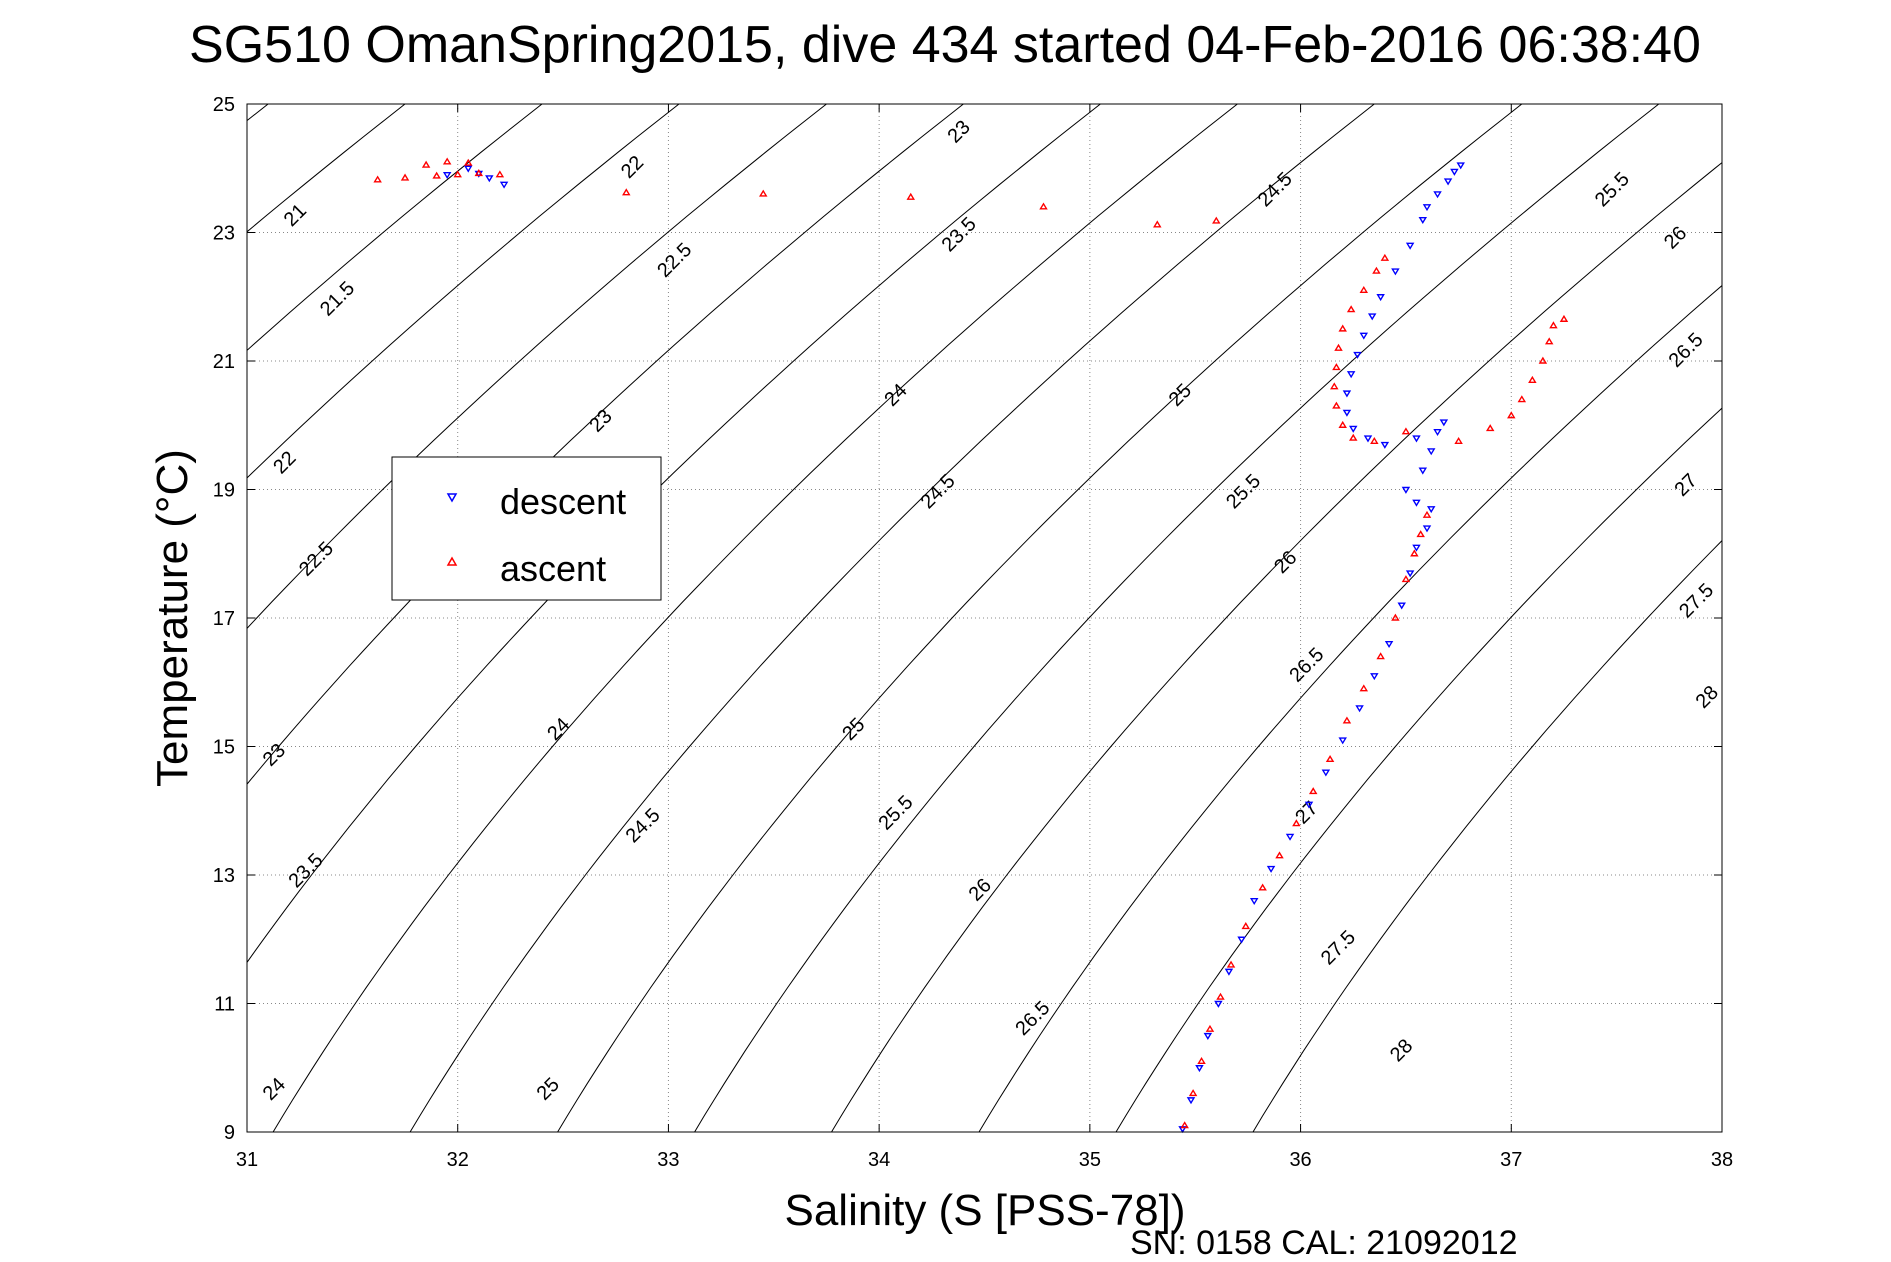 The image size is (1891, 1262). What do you see at coordinates (632, 167) in the screenshot?
I see `contour-label: 22` at bounding box center [632, 167].